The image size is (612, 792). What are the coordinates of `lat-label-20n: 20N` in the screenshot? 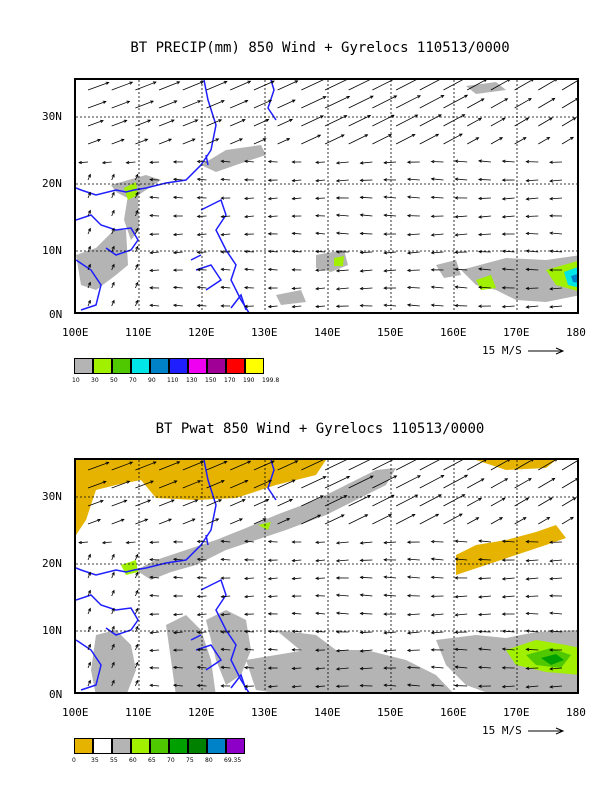 It's located at (52, 563).